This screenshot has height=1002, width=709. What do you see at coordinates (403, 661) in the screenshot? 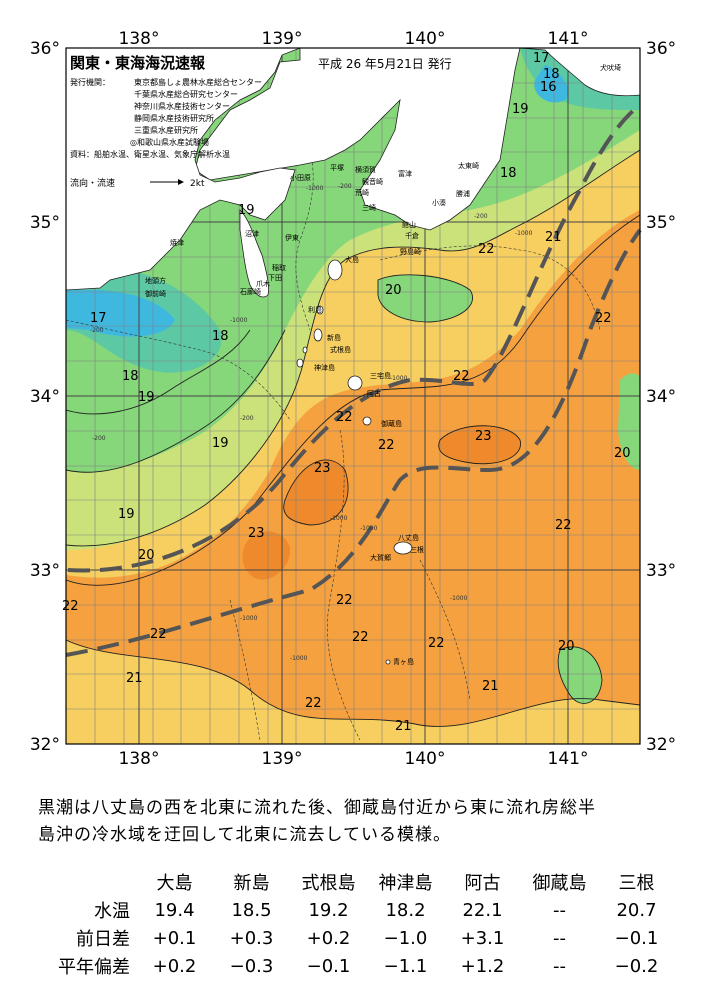
I see `place-label: 青ヶ島` at bounding box center [403, 661].